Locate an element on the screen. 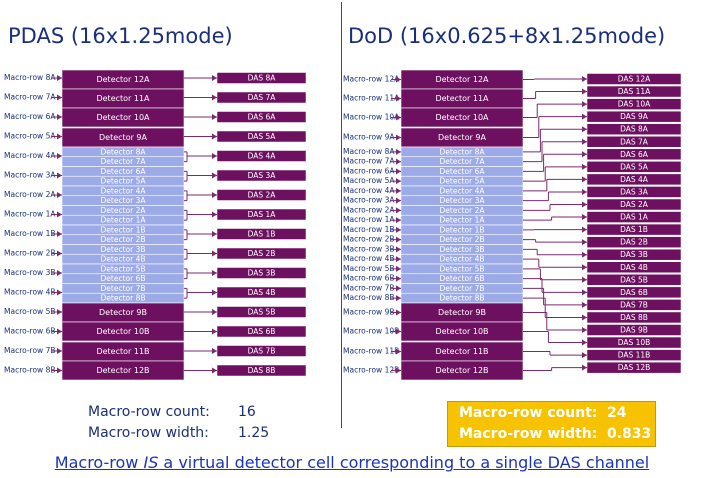 The width and height of the screenshot is (704, 478). detector-label: Detector 2A is located at coordinates (463, 210).